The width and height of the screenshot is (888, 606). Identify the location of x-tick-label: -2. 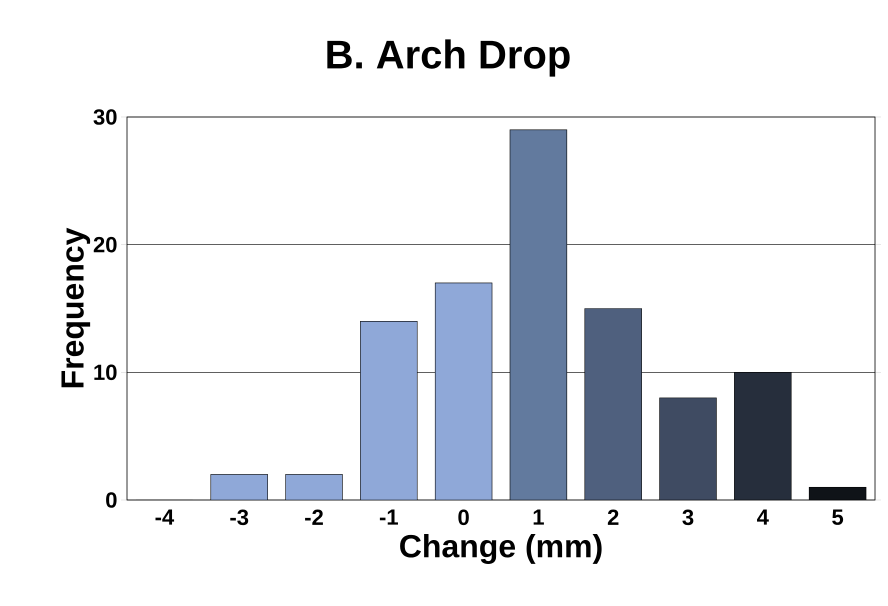
(314, 517).